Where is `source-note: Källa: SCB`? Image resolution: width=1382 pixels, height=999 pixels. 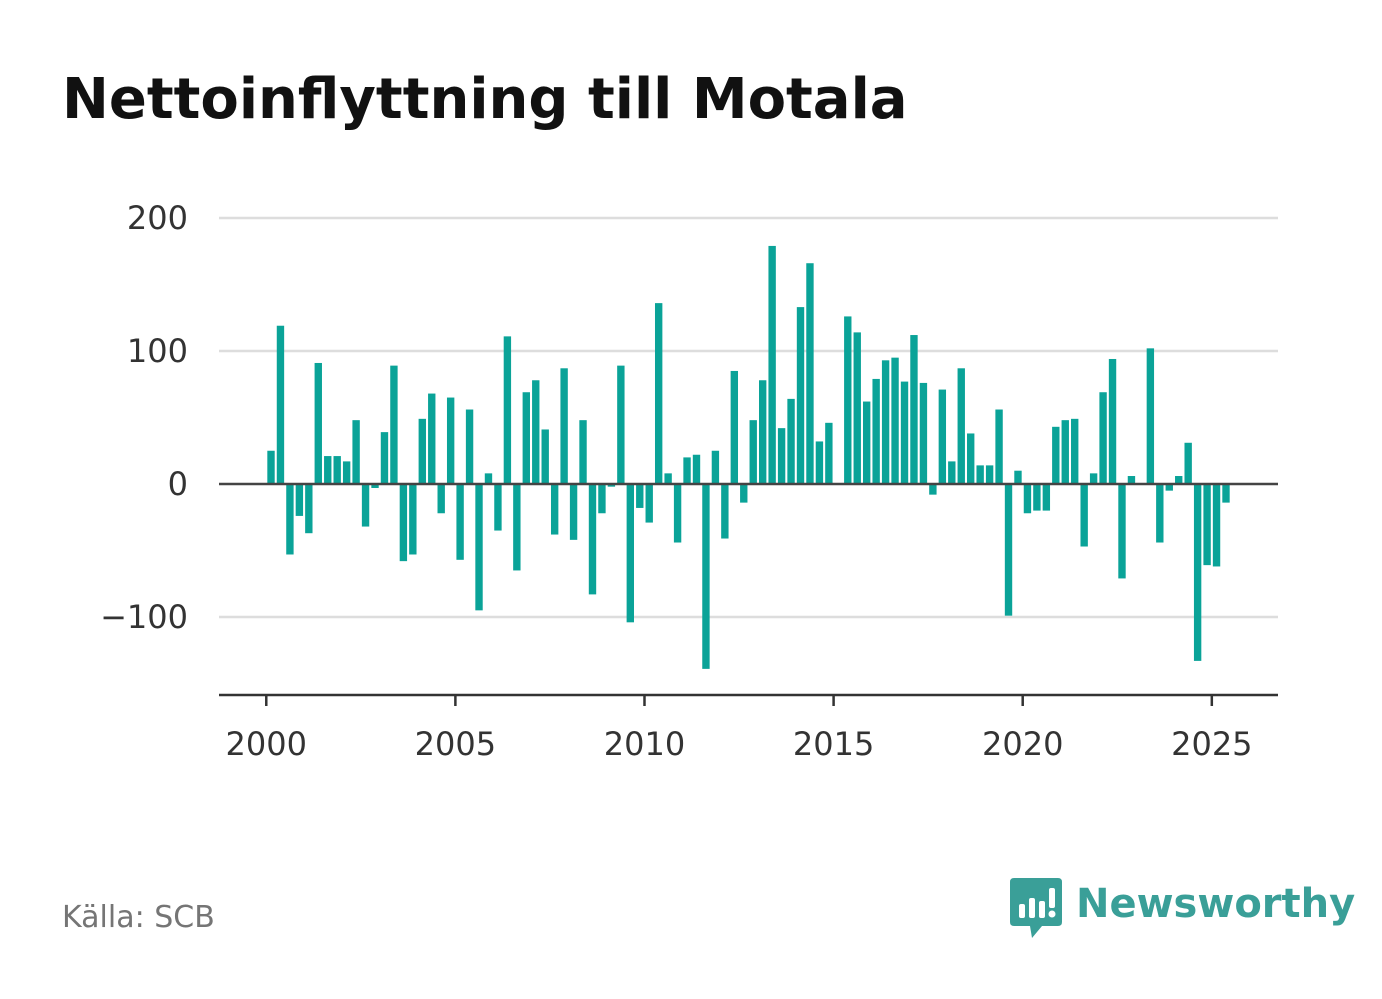
source-note: Källa: SCB is located at coordinates (138, 917).